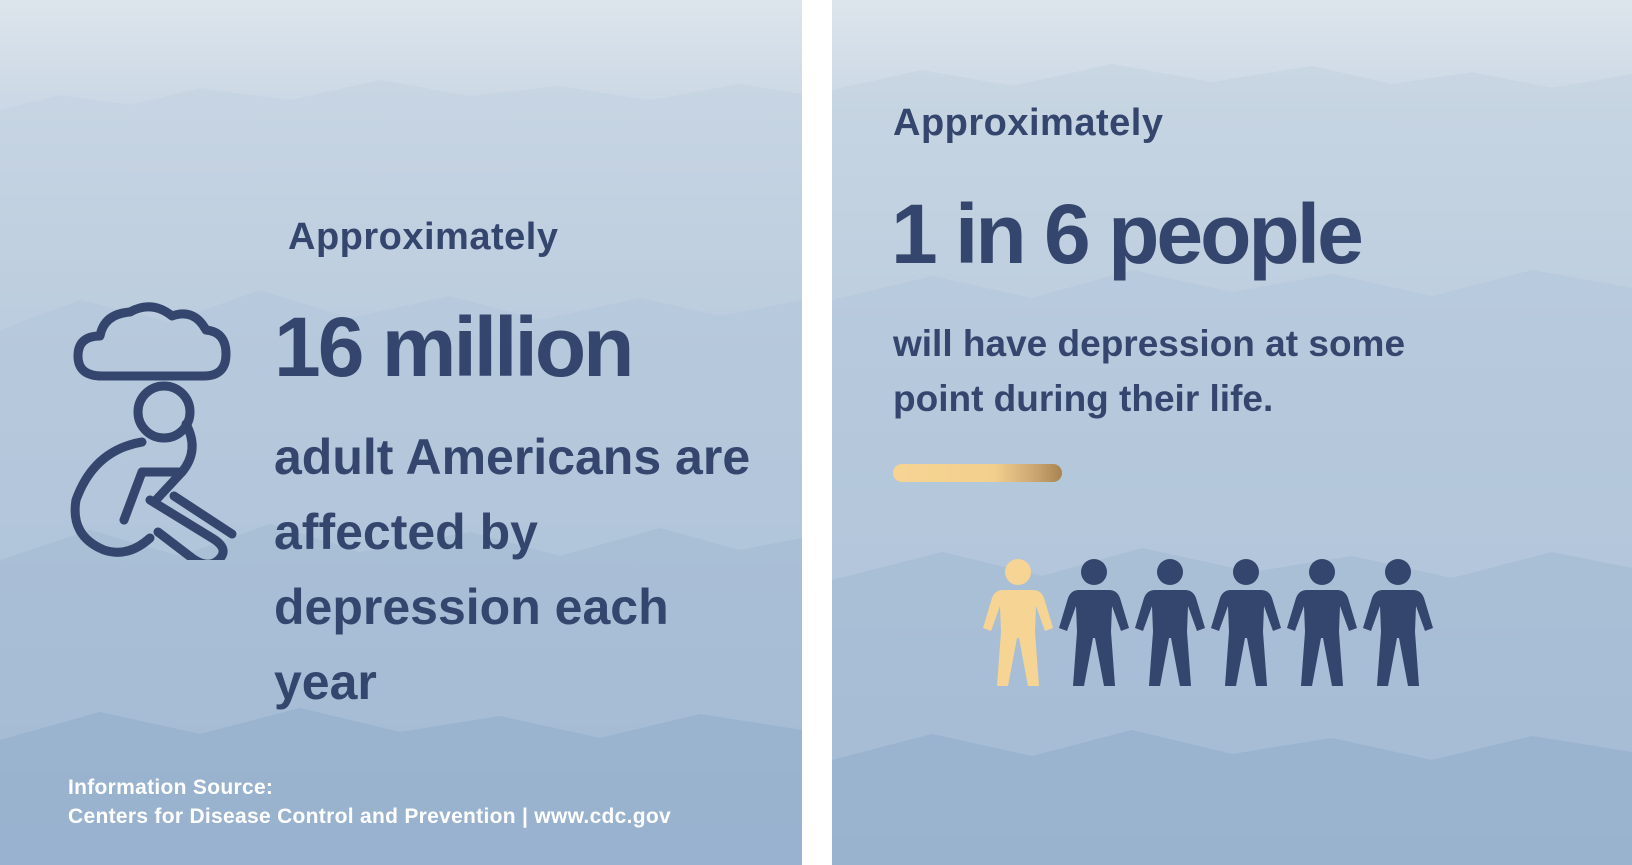 This screenshot has width=1632, height=865. What do you see at coordinates (977, 473) in the screenshot?
I see `gold-accent-bar` at bounding box center [977, 473].